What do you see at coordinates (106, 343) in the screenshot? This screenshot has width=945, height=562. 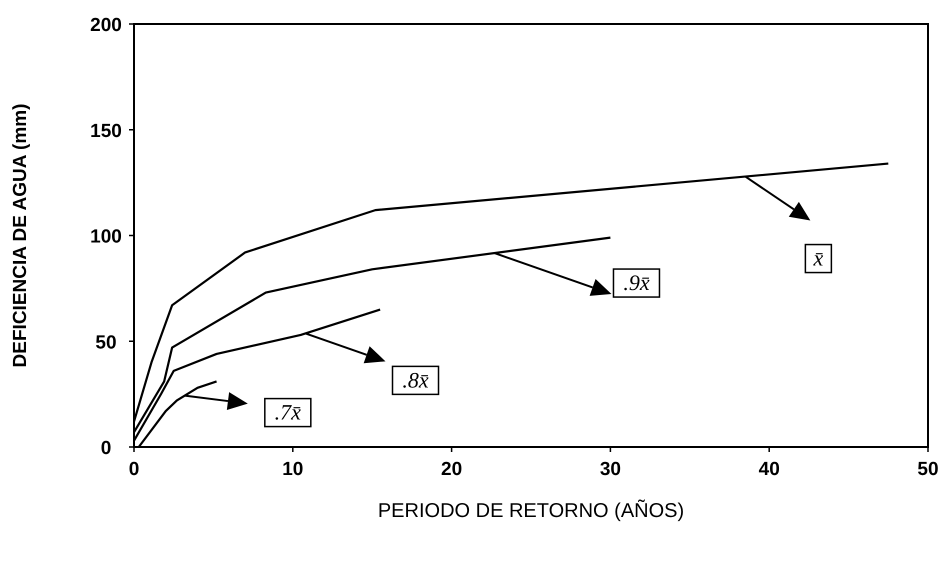 I see `y-tick-label: 50` at bounding box center [106, 343].